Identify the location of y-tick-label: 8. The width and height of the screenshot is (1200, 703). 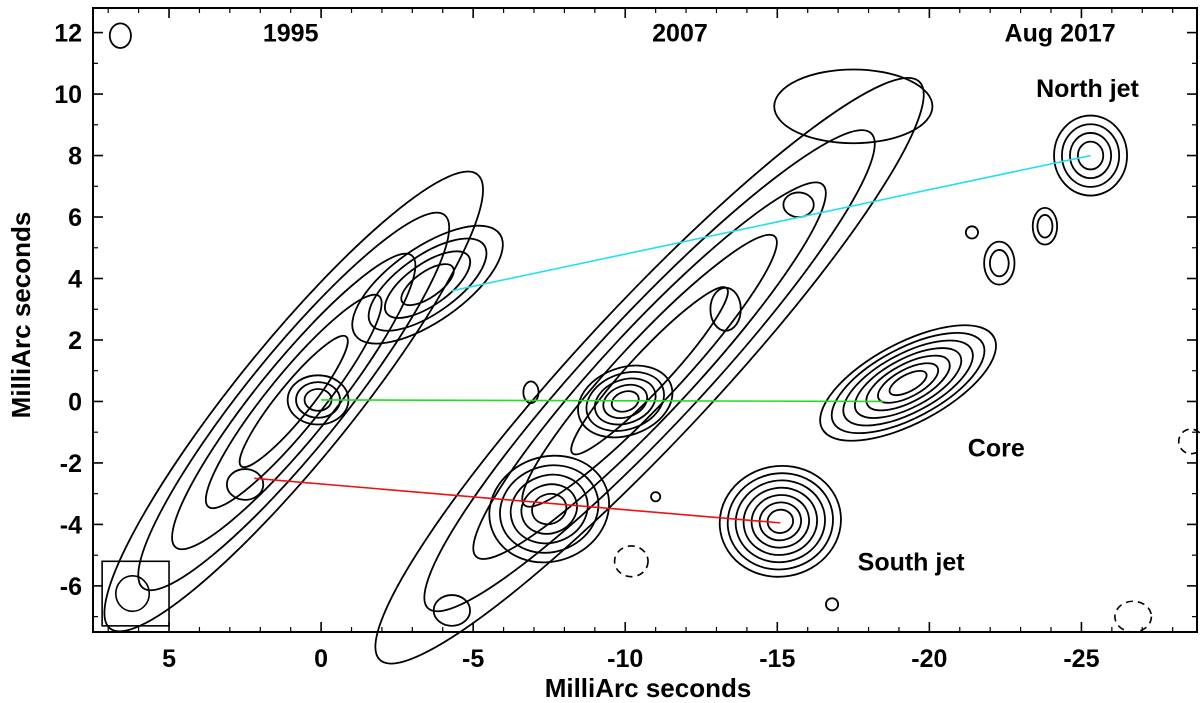
(75, 157).